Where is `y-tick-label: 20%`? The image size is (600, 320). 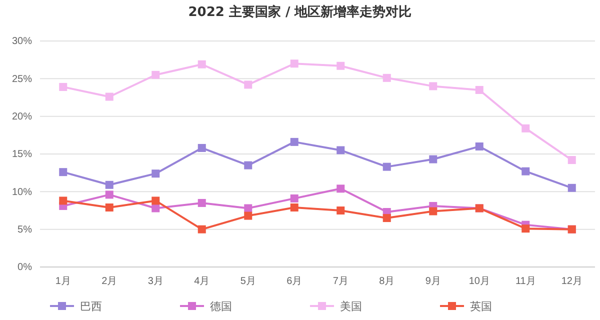 y-tick-label: 20% is located at coordinates (22, 117).